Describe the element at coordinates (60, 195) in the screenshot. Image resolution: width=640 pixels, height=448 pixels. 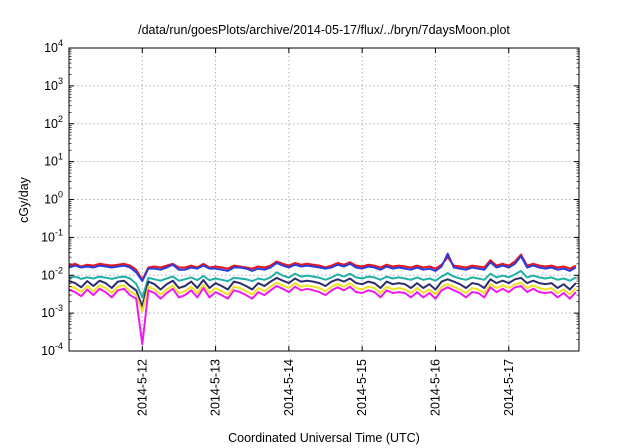
I see `y-tick-label-exponent: 0` at that location.